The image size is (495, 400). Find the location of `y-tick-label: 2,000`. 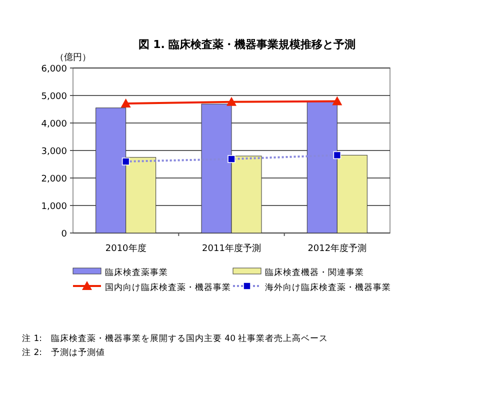

y-tick-label: 2,000 is located at coordinates (54, 179).